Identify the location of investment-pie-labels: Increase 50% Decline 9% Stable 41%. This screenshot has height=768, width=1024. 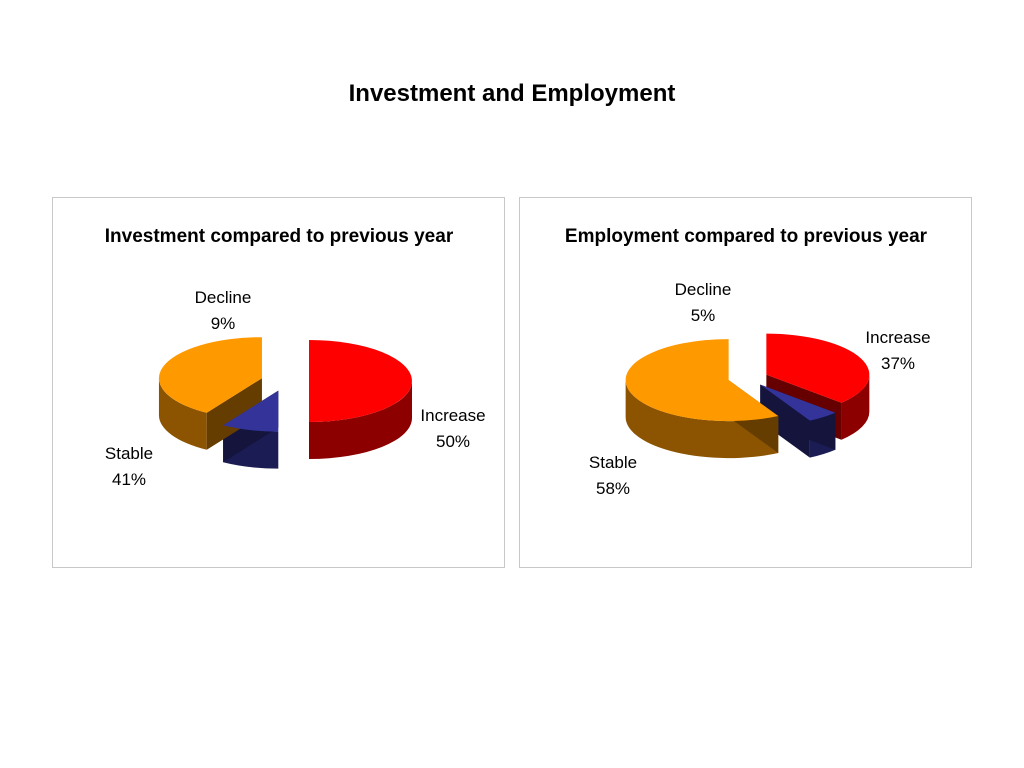
(295, 388).